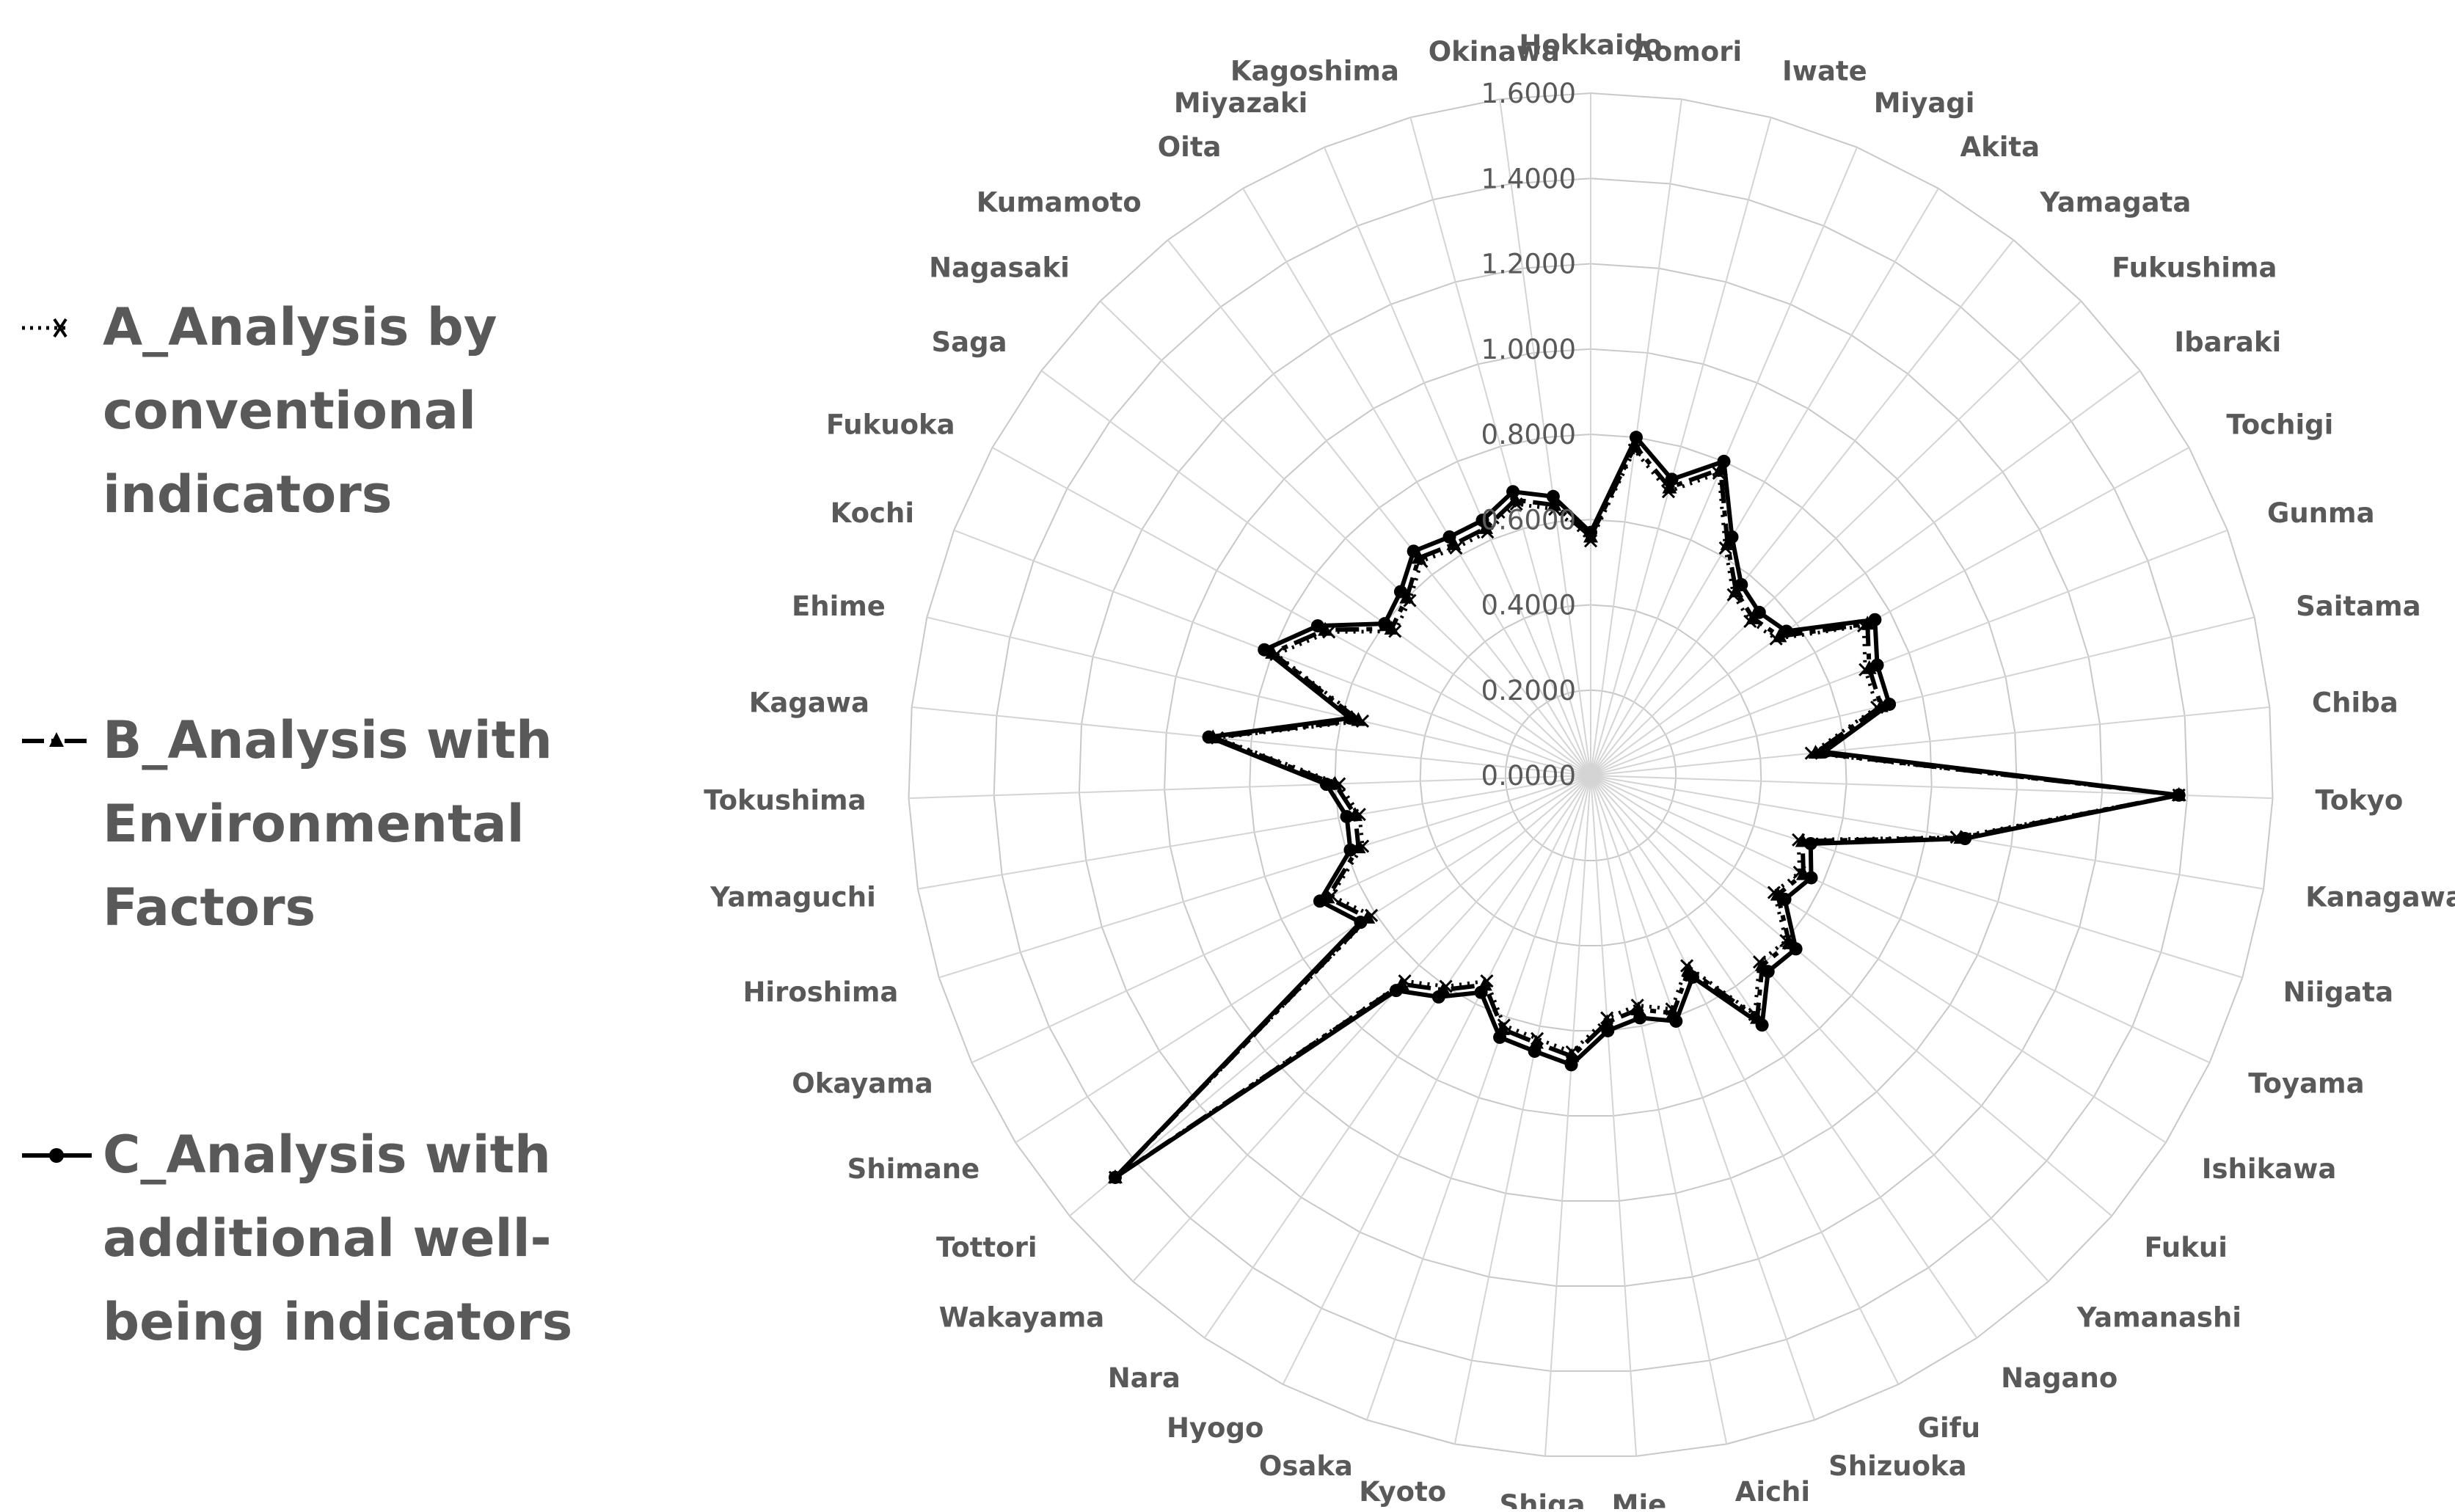  I want to click on spoke-saitama, so click(1923, 696).